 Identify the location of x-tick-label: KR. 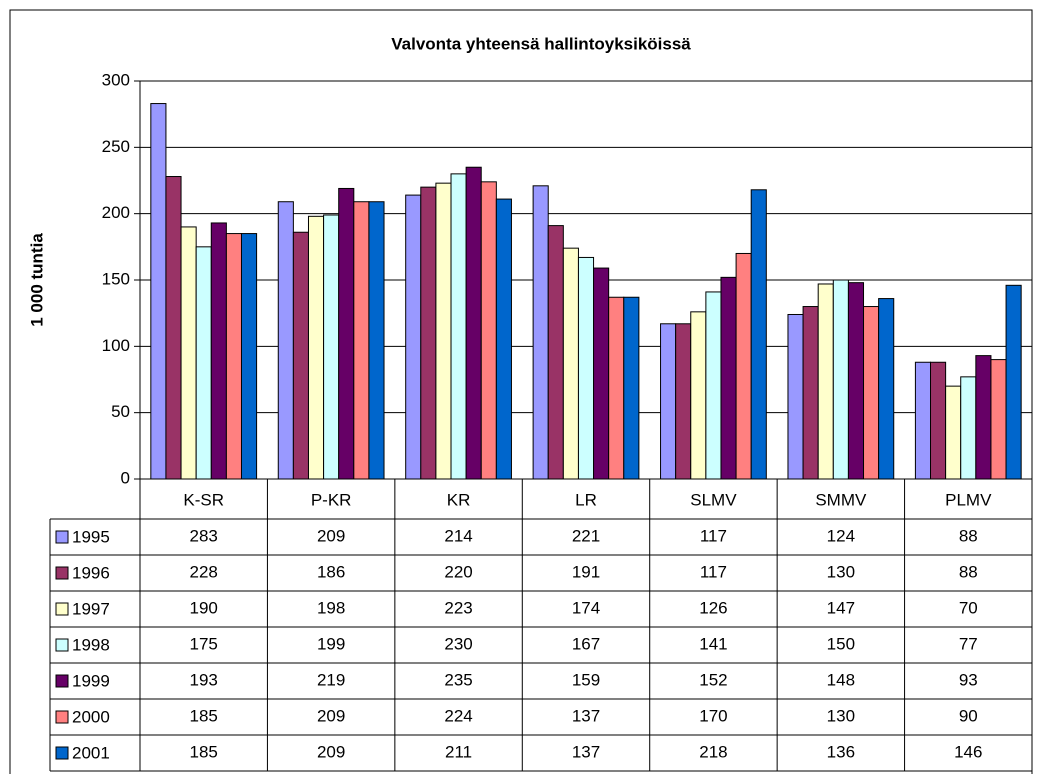
(459, 499).